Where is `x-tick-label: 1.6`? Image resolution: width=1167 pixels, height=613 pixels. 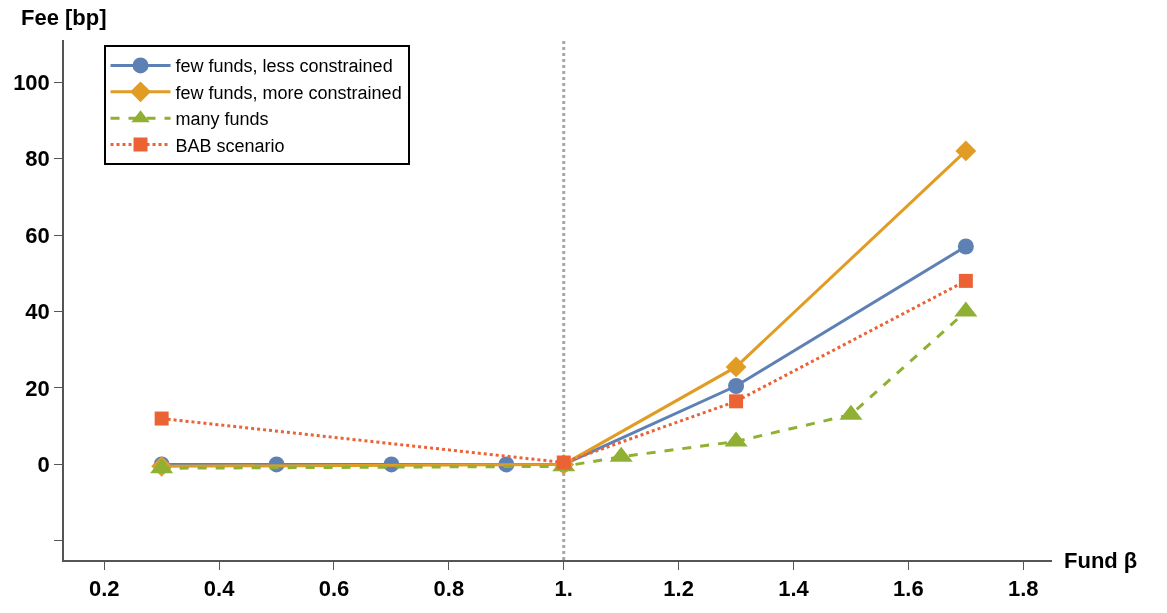 x-tick-label: 1.6 is located at coordinates (908, 589).